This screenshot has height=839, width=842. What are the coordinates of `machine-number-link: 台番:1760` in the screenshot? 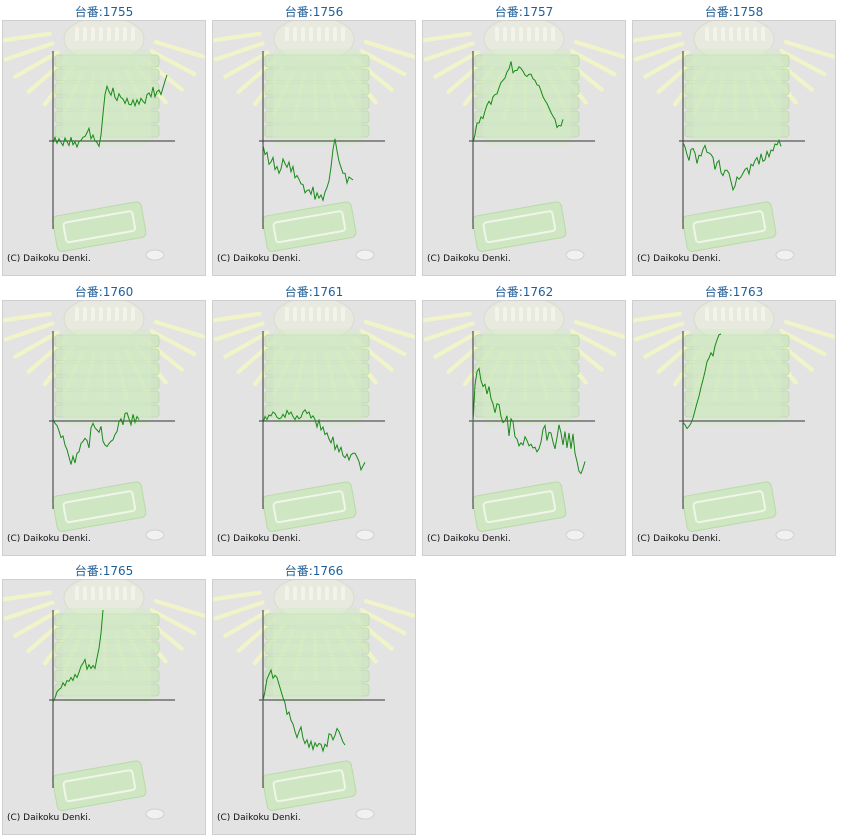 It's located at (104, 292).